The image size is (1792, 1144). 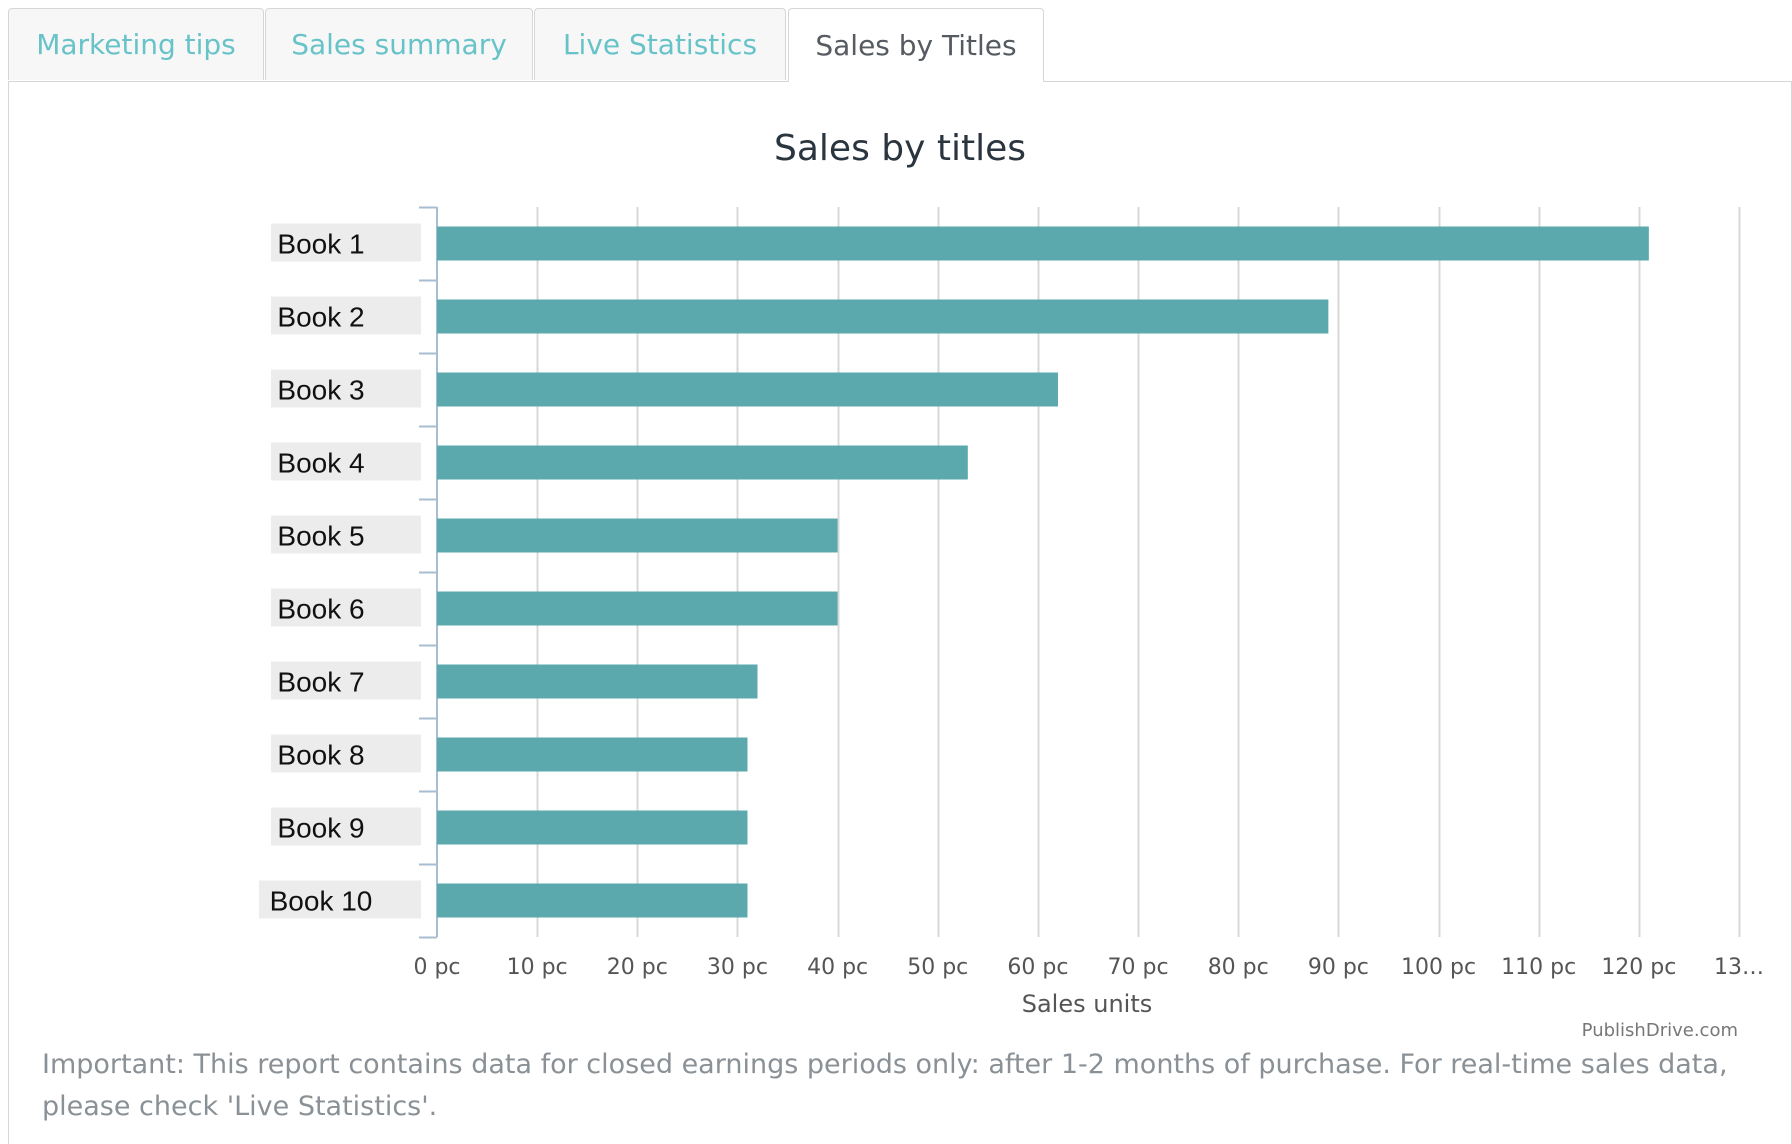 I want to click on category-label: Book 5, so click(x=320, y=536).